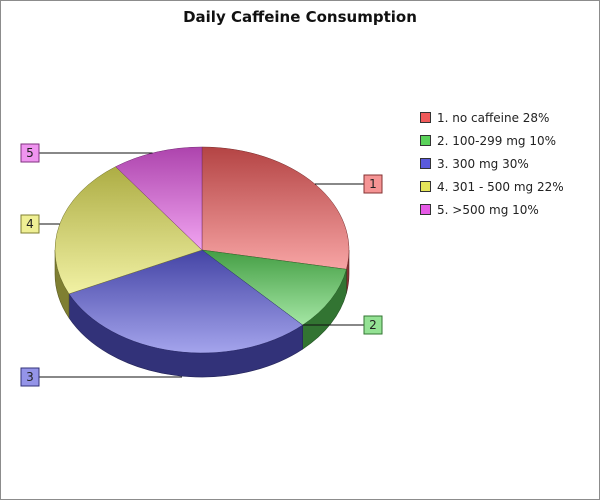 The height and width of the screenshot is (500, 600). Describe the element at coordinates (300, 17) in the screenshot. I see `chart-title: Daily Caffeine Consumption` at that location.